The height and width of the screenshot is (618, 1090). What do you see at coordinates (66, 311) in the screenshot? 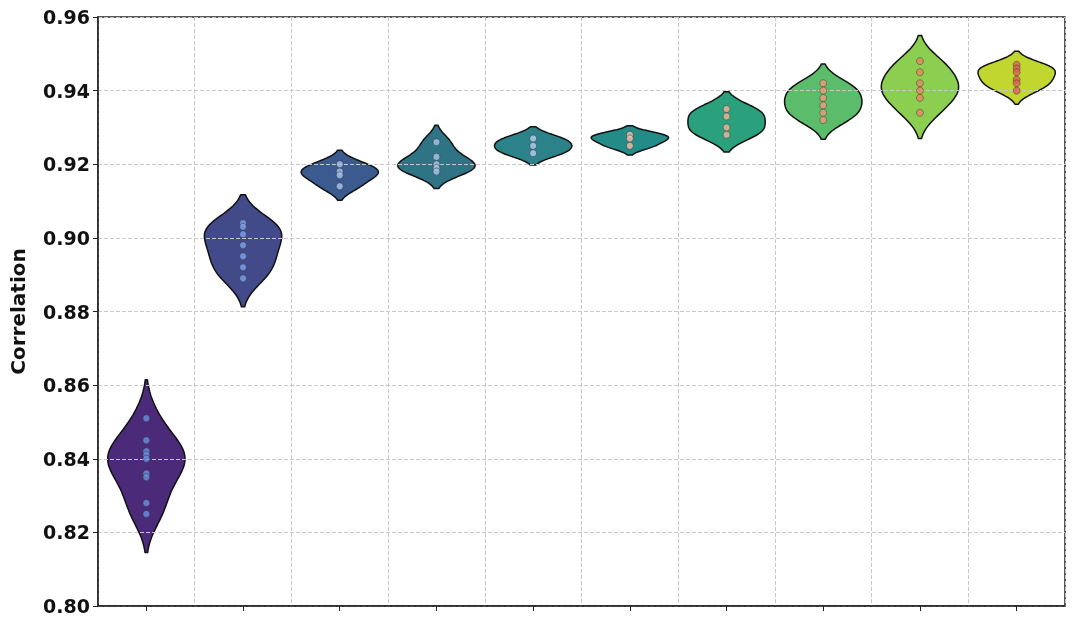
I see `y-tick-label: 0.88` at bounding box center [66, 311].